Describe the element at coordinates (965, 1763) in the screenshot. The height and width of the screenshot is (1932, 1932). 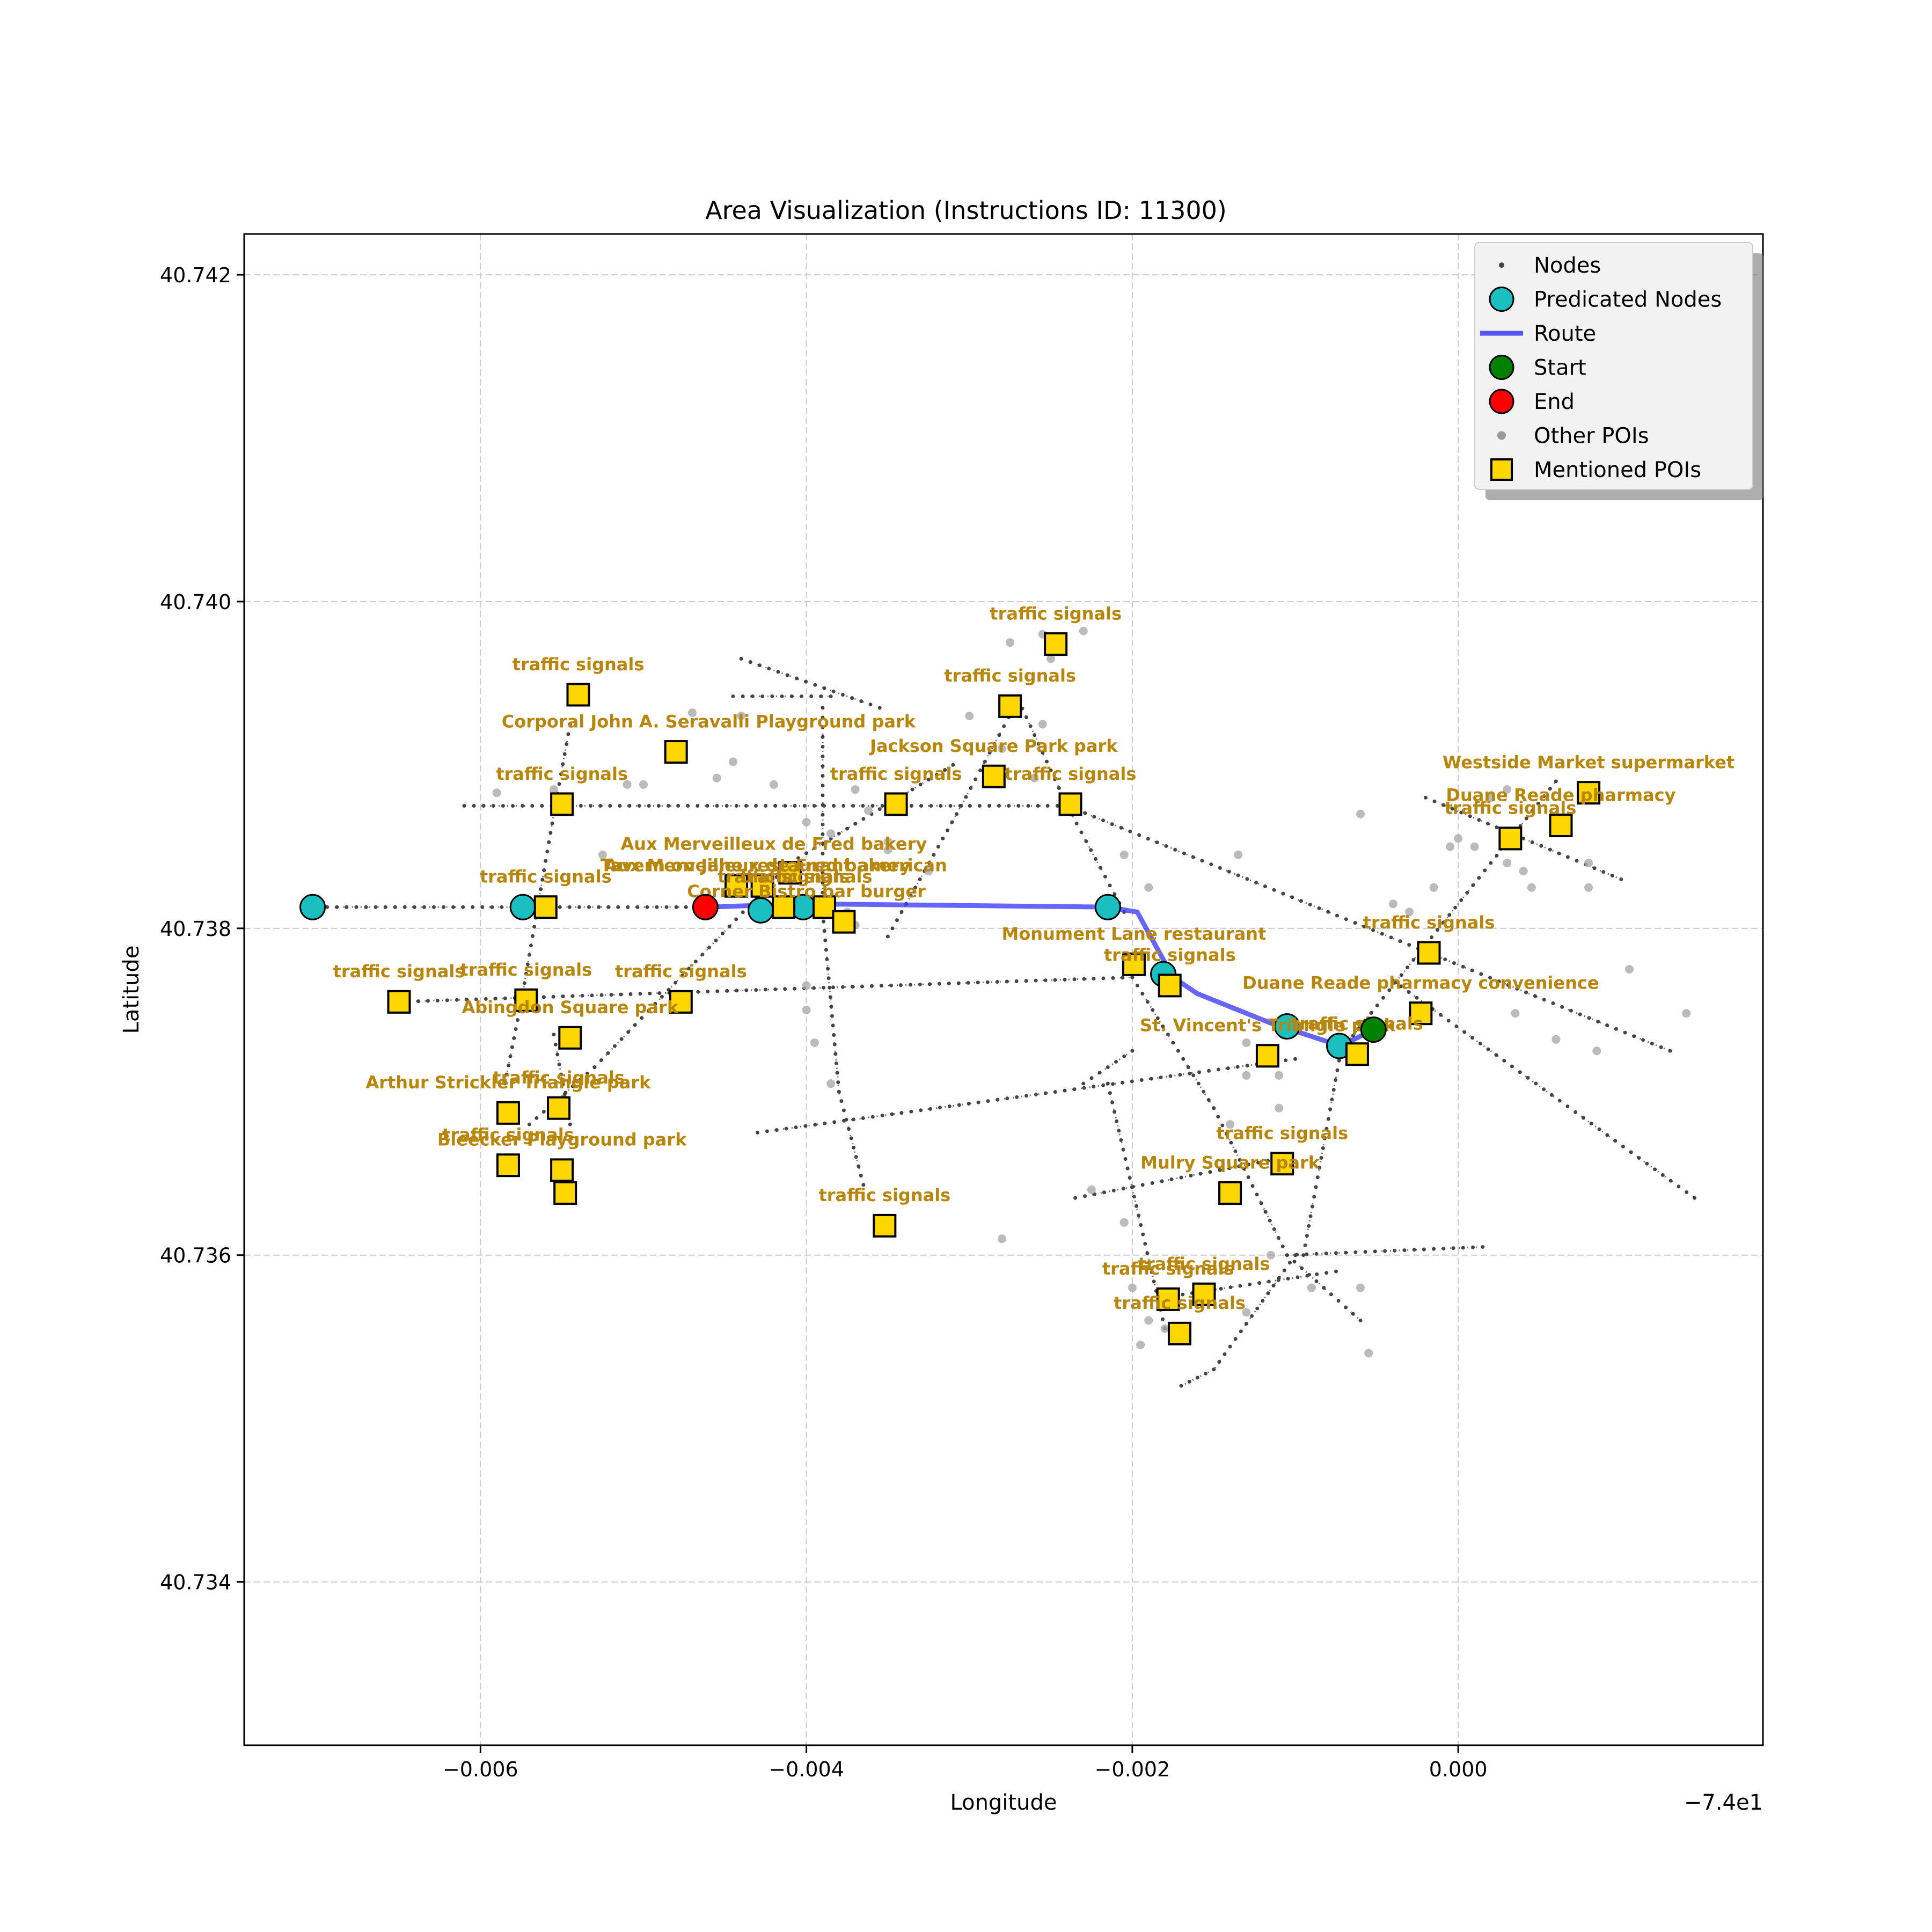
I see `x-axis-ticks: −0.006 −0.004 −0.002 0.000` at that location.